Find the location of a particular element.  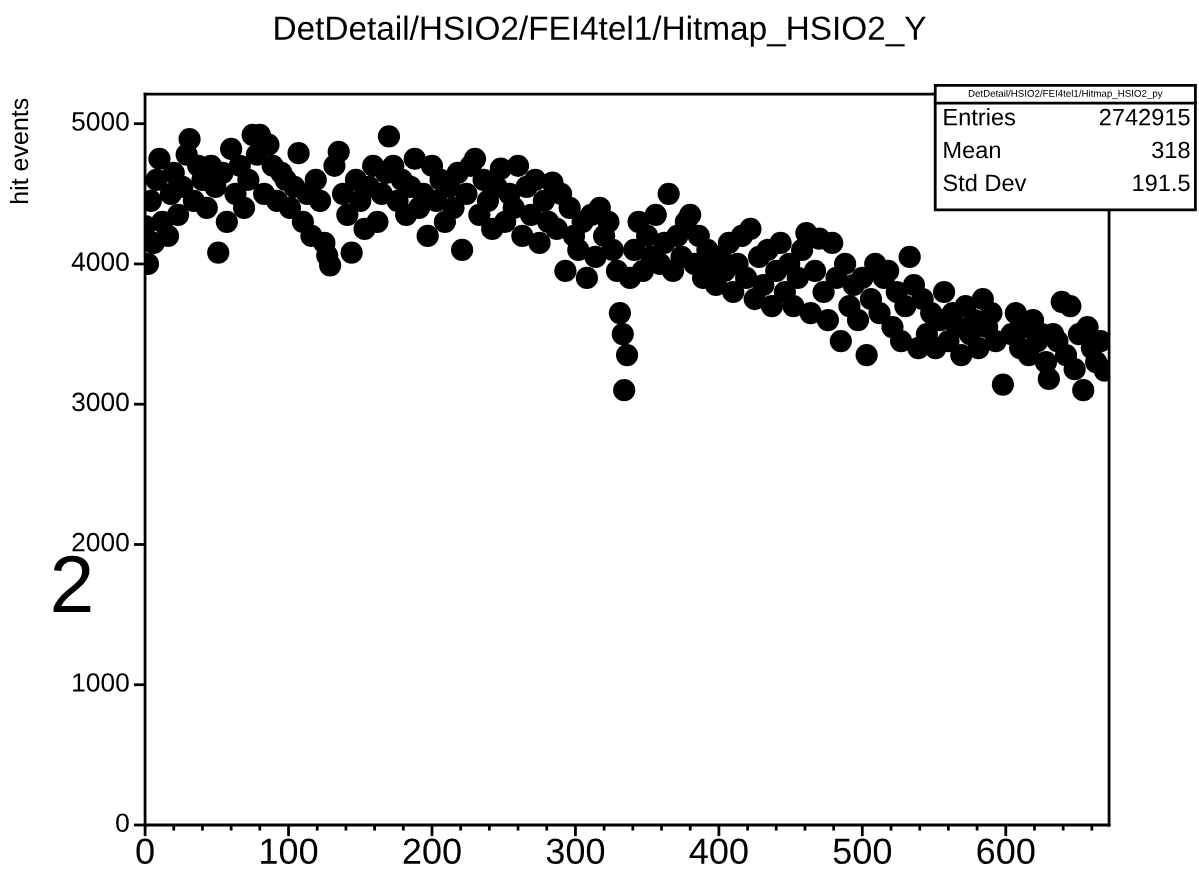

x-tick-label: 500 is located at coordinates (862, 851).